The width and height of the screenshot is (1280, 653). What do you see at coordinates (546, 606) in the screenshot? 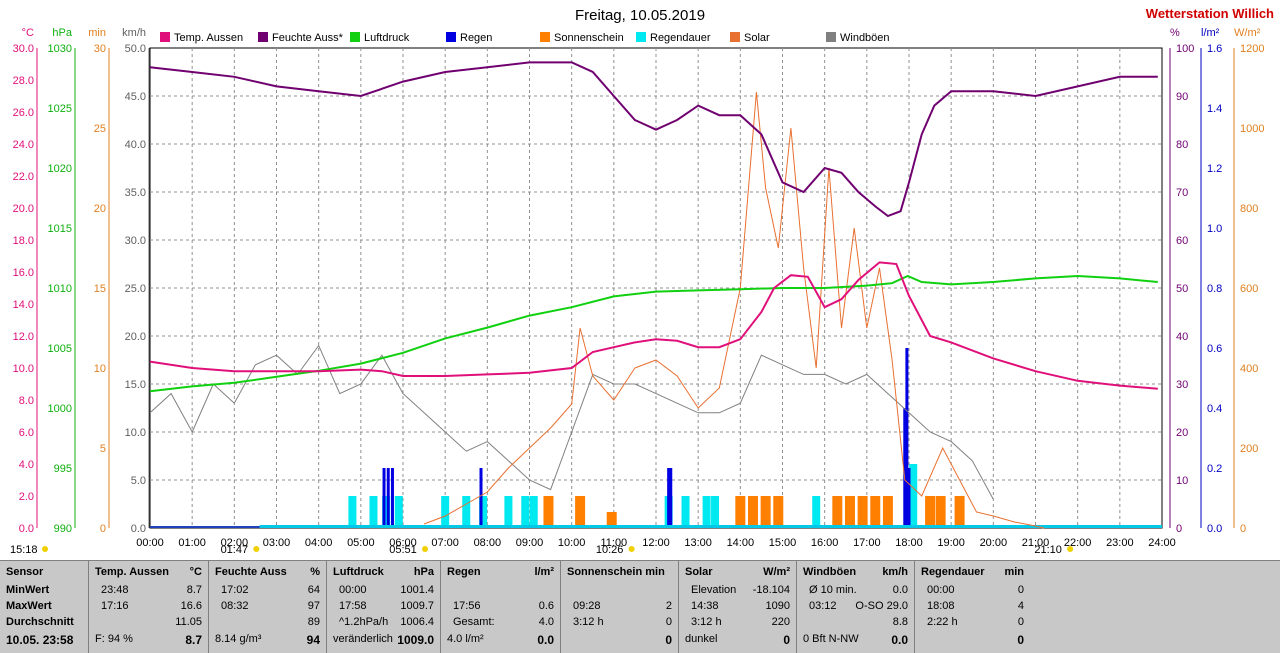
I see `regen-value: 0.6` at bounding box center [546, 606].